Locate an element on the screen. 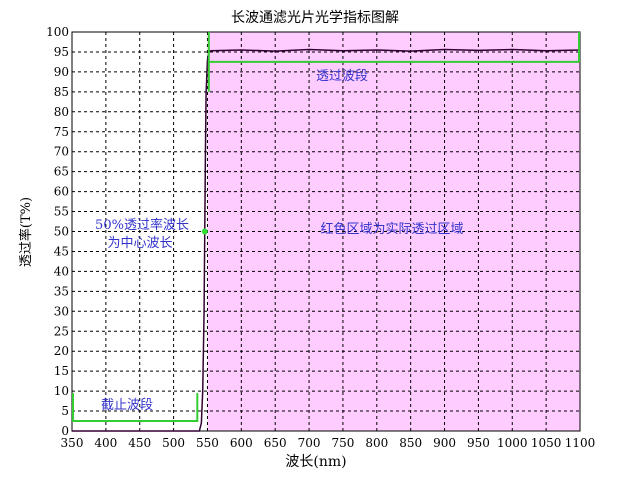 The height and width of the screenshot is (485, 630). y-tick-label: 65 is located at coordinates (61, 172).